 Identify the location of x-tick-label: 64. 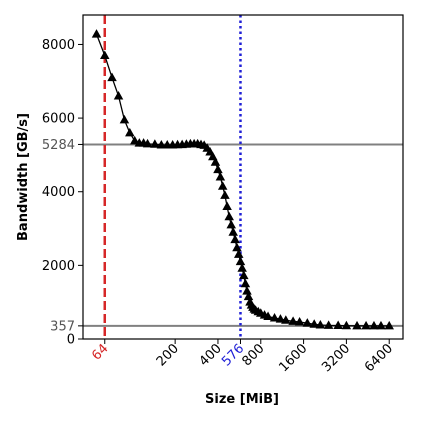
(100, 352).